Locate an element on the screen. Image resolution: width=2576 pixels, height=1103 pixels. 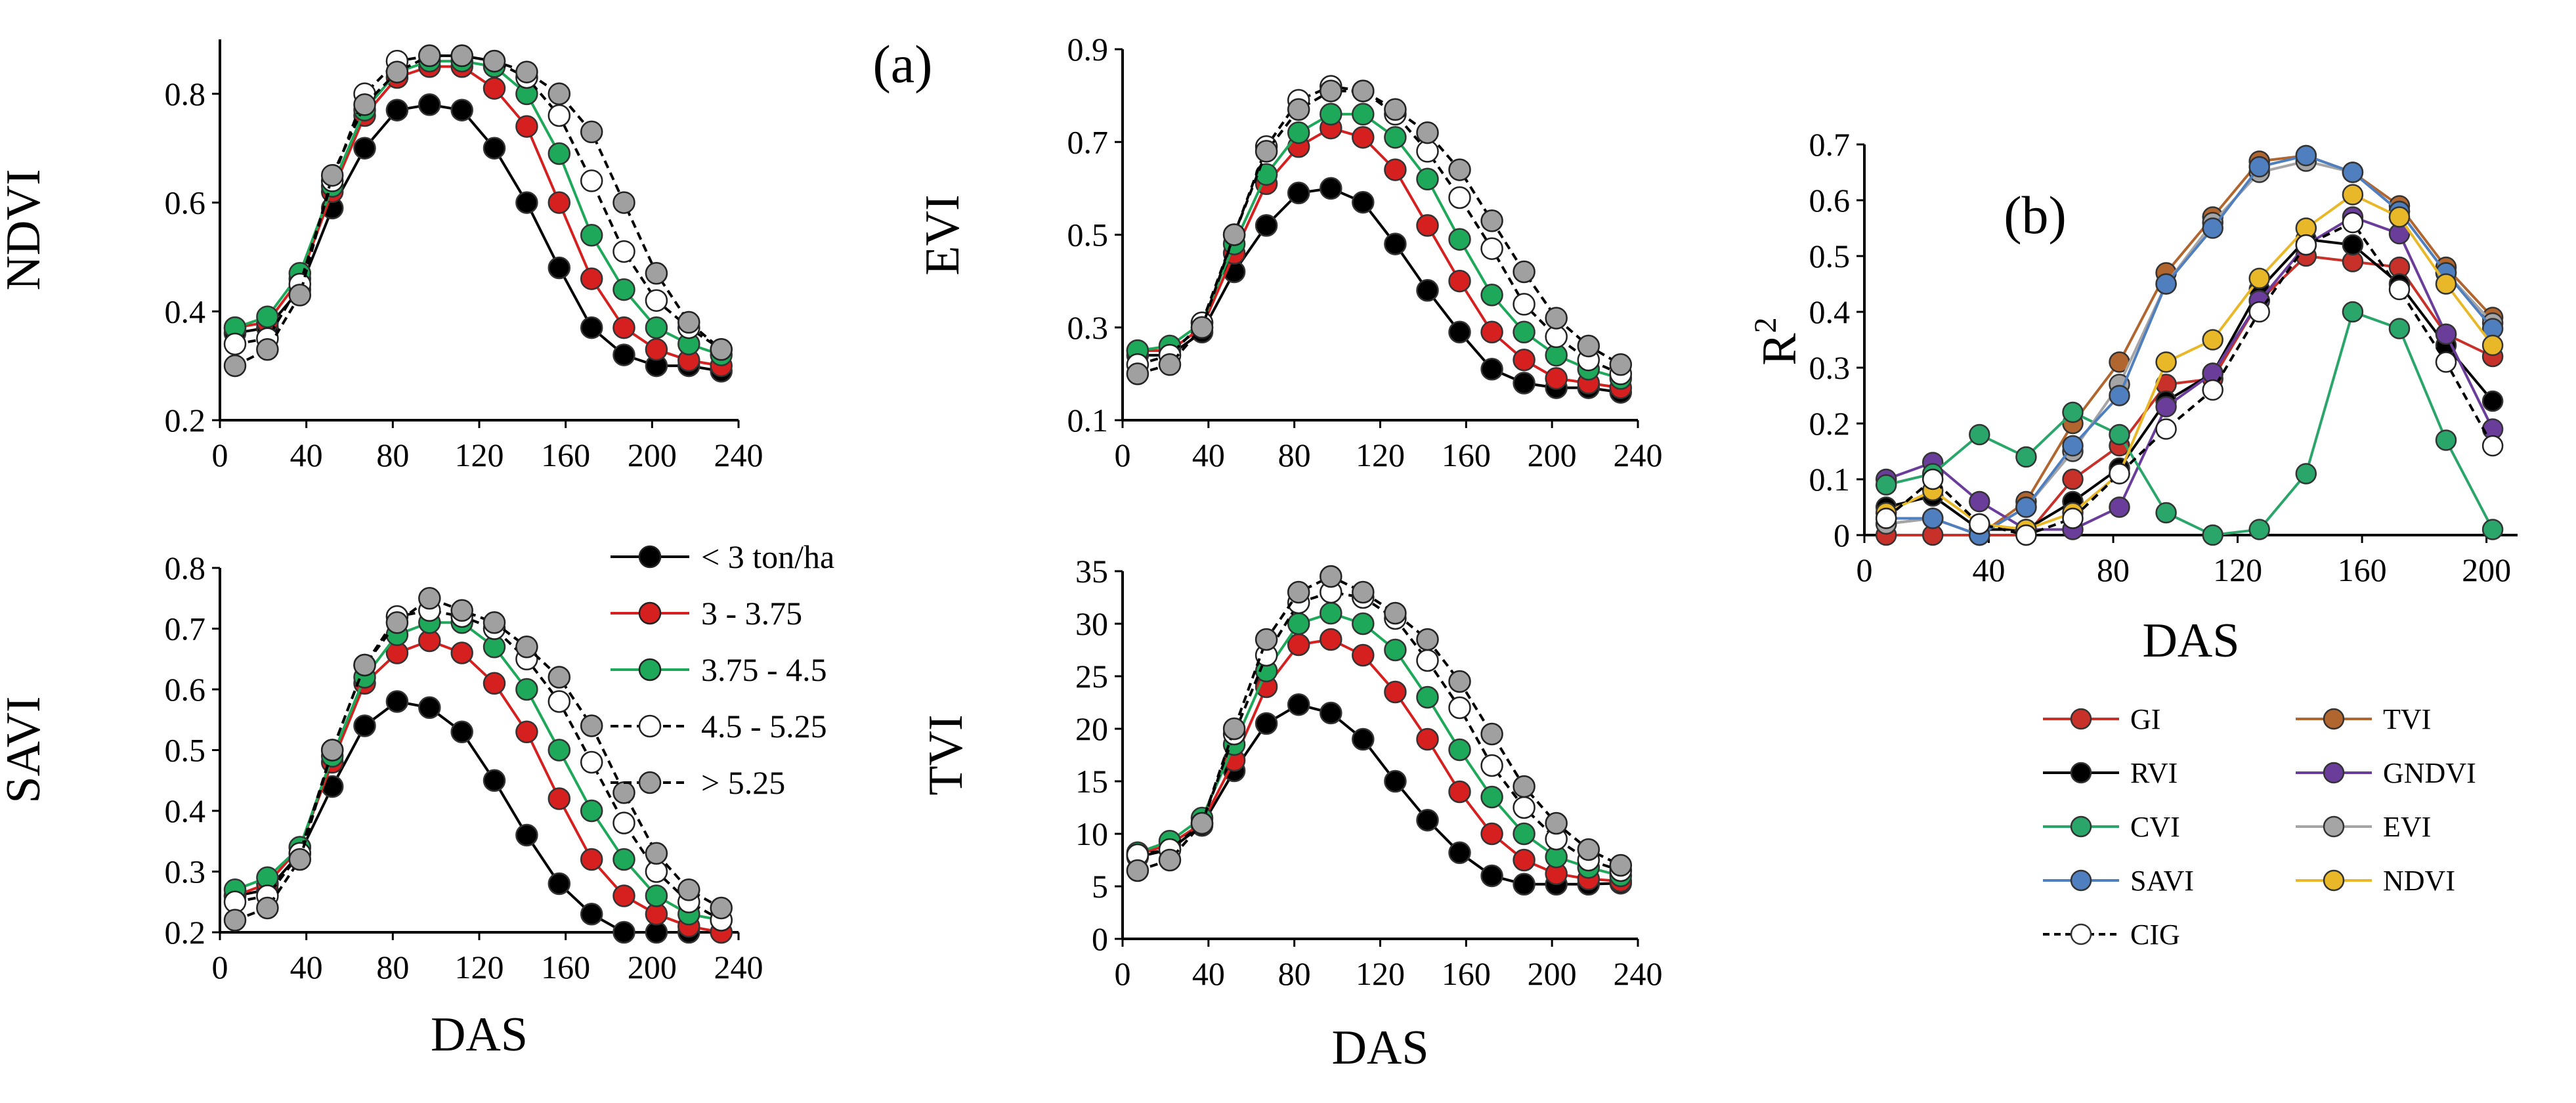
y-tick-label: 10 is located at coordinates (1091, 833).